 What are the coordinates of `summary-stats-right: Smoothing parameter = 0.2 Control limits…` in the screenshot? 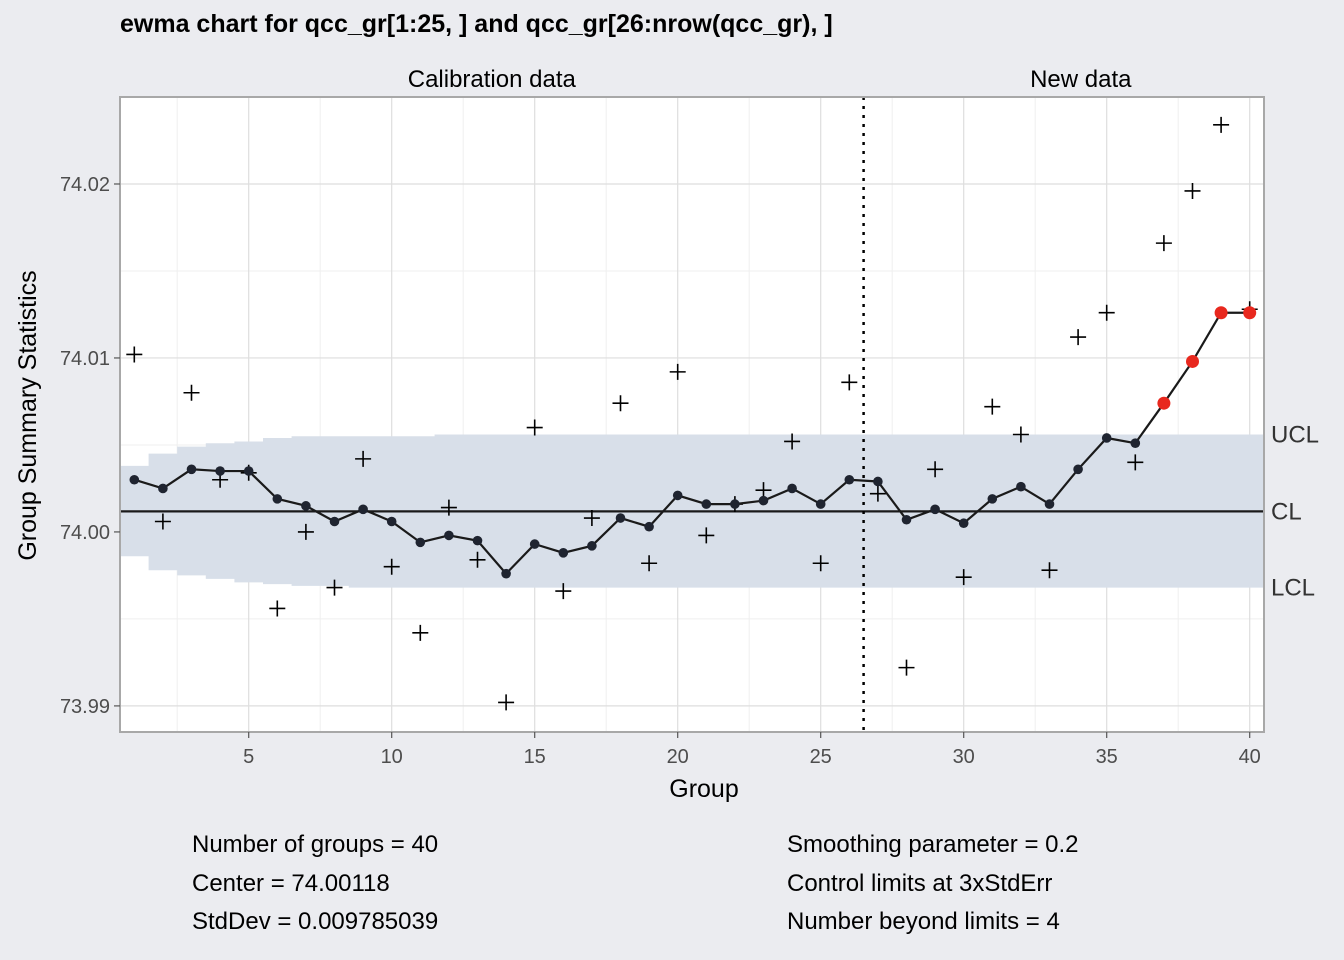 It's located at (933, 884).